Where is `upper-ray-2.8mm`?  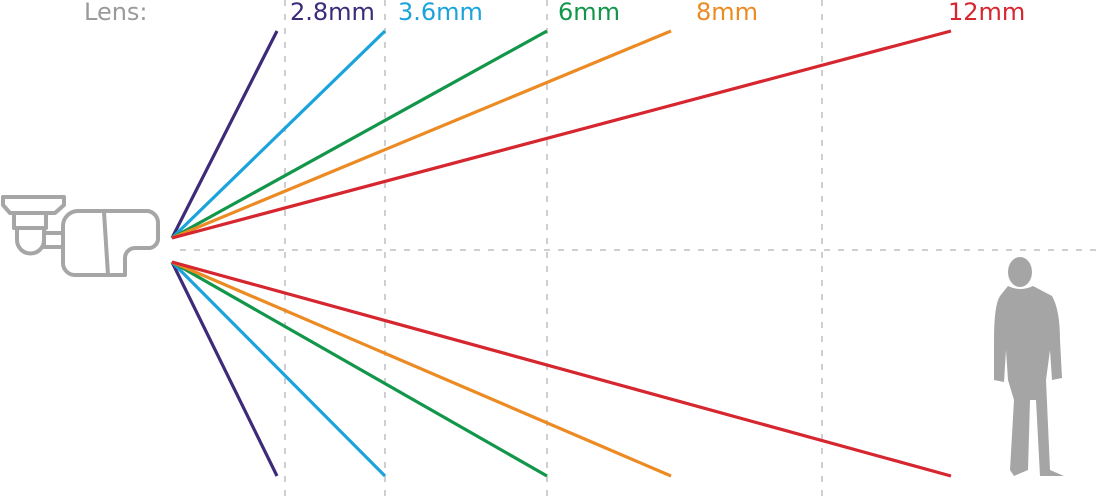
upper-ray-2.8mm is located at coordinates (224, 134).